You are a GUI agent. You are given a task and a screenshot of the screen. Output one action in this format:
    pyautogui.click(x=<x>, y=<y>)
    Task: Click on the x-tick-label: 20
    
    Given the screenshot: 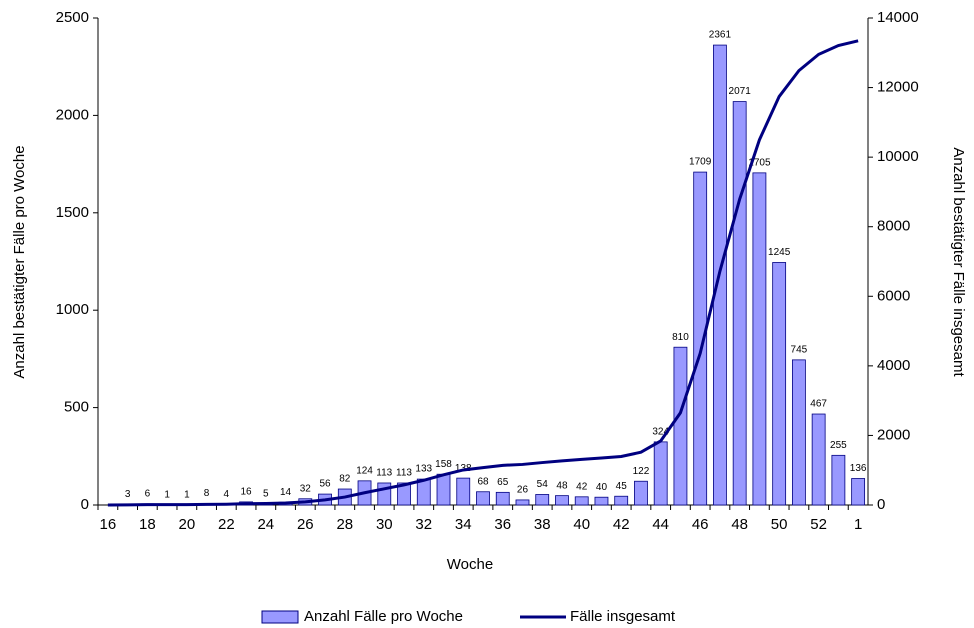 What is the action you would take?
    pyautogui.click(x=187, y=524)
    